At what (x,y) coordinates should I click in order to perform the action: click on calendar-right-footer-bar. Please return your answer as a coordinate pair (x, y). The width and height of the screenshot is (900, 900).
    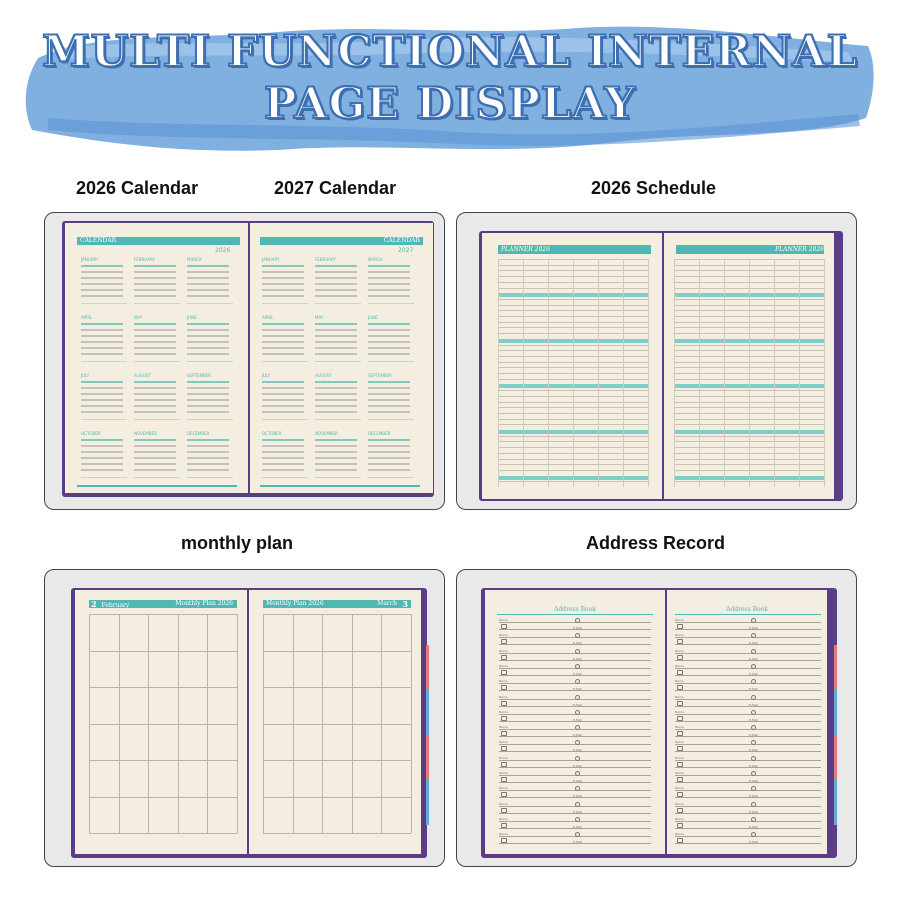
    Looking at the image, I should click on (340, 486).